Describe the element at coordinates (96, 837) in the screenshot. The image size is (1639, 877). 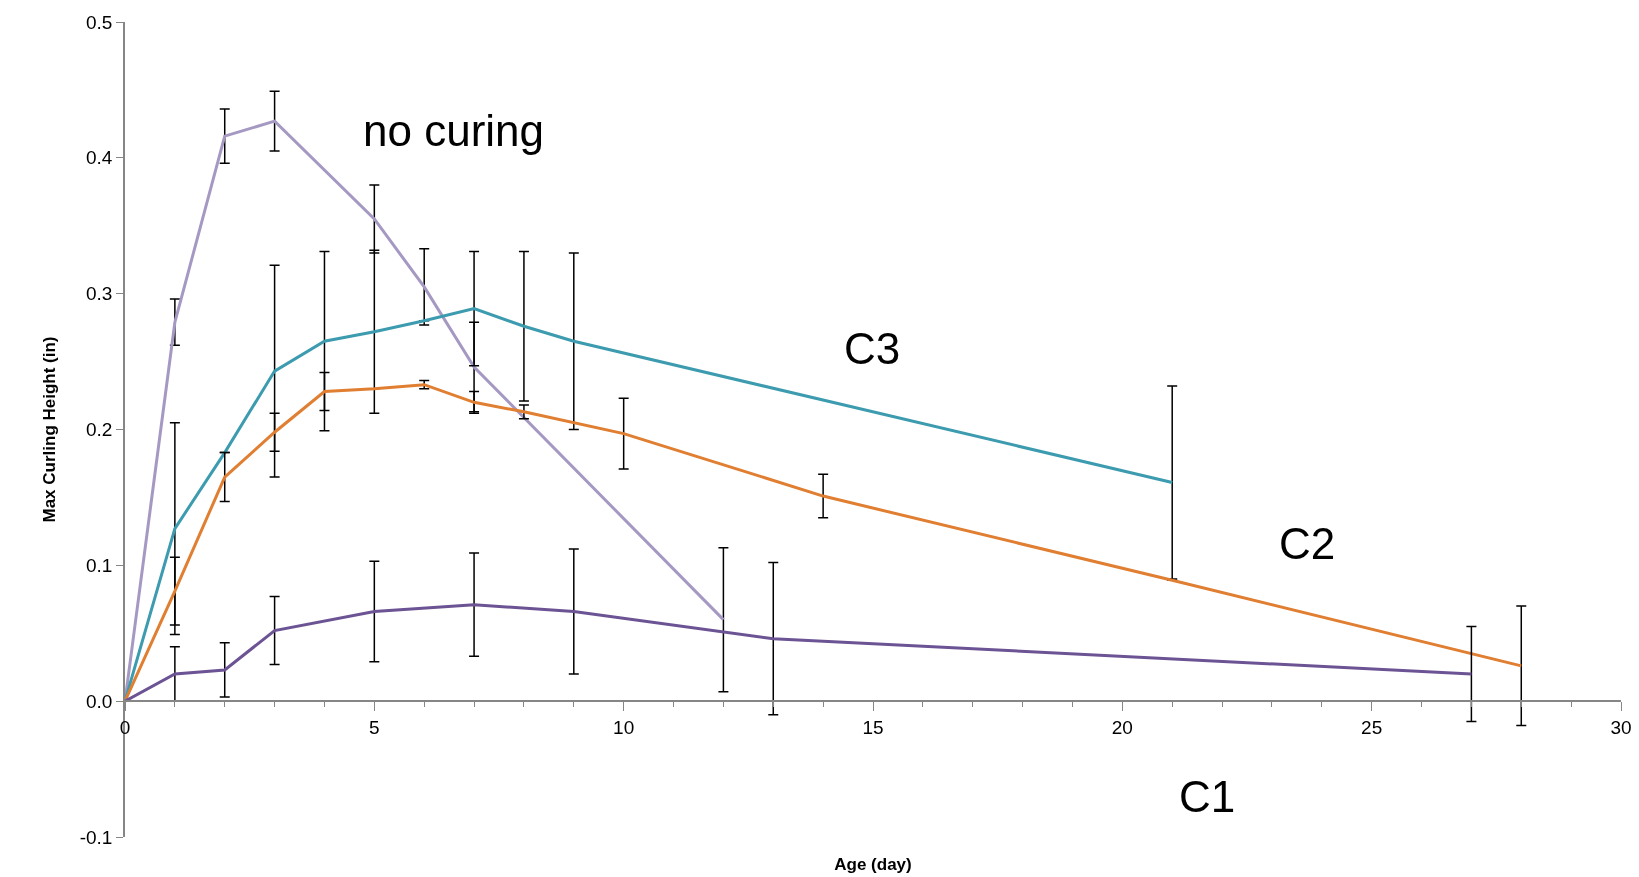
I see `y-tick-label: -0.1` at that location.